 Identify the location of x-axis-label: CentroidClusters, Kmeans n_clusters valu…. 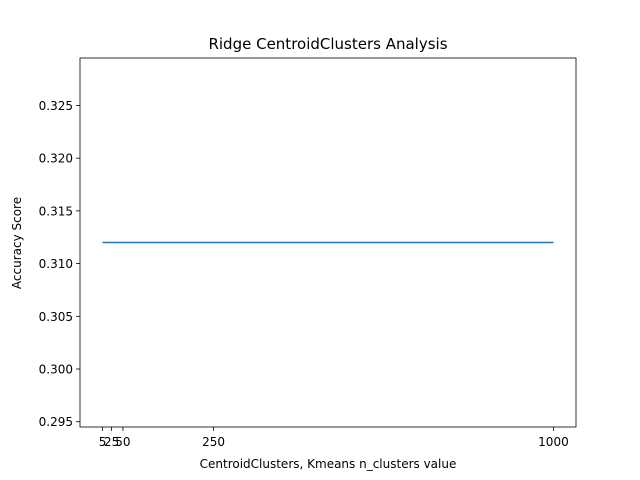
(328, 464).